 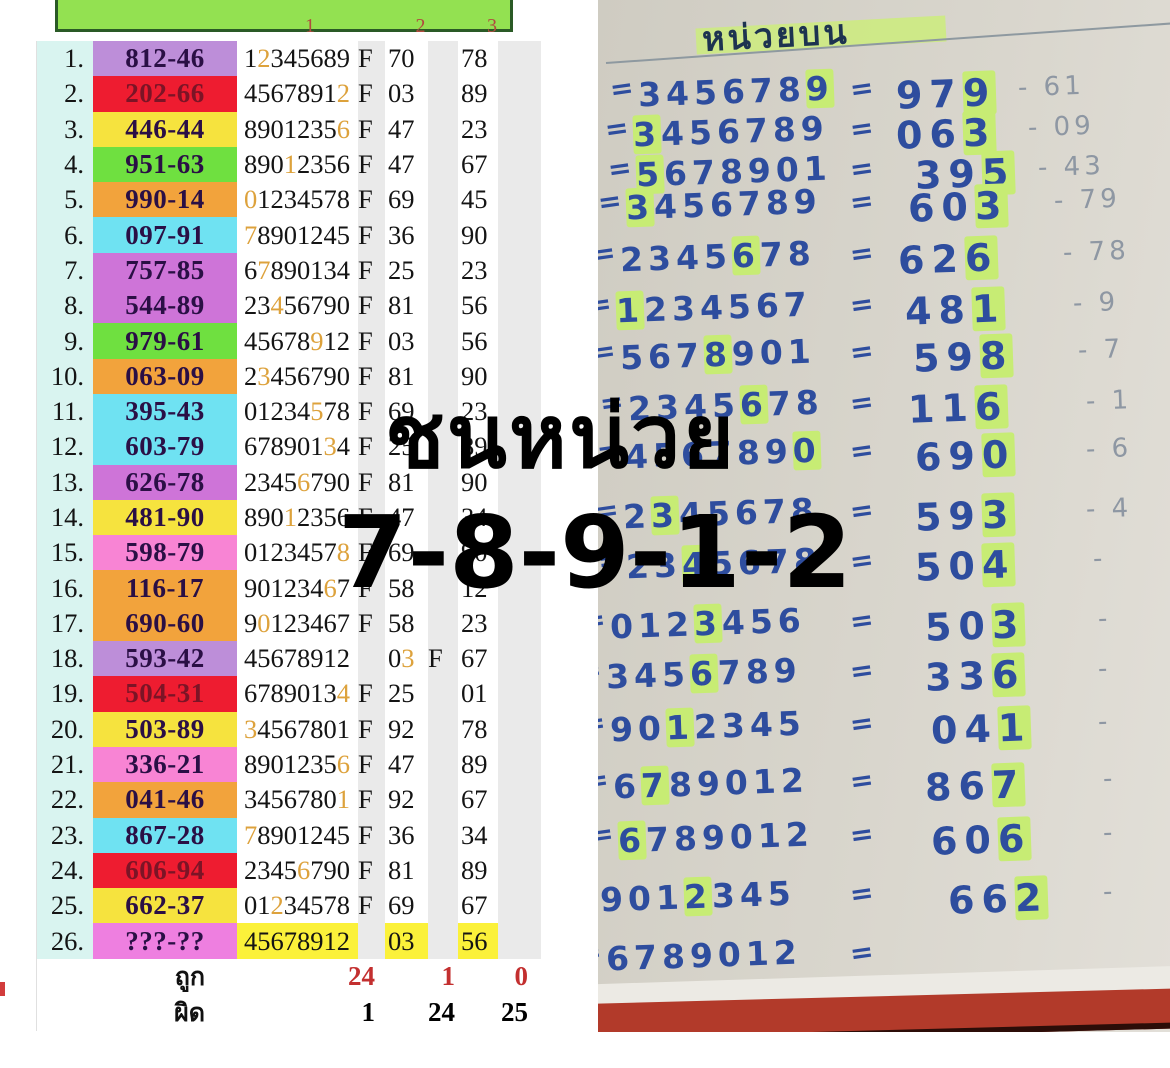 What do you see at coordinates (65, 482) in the screenshot?
I see `row-number: 13.` at bounding box center [65, 482].